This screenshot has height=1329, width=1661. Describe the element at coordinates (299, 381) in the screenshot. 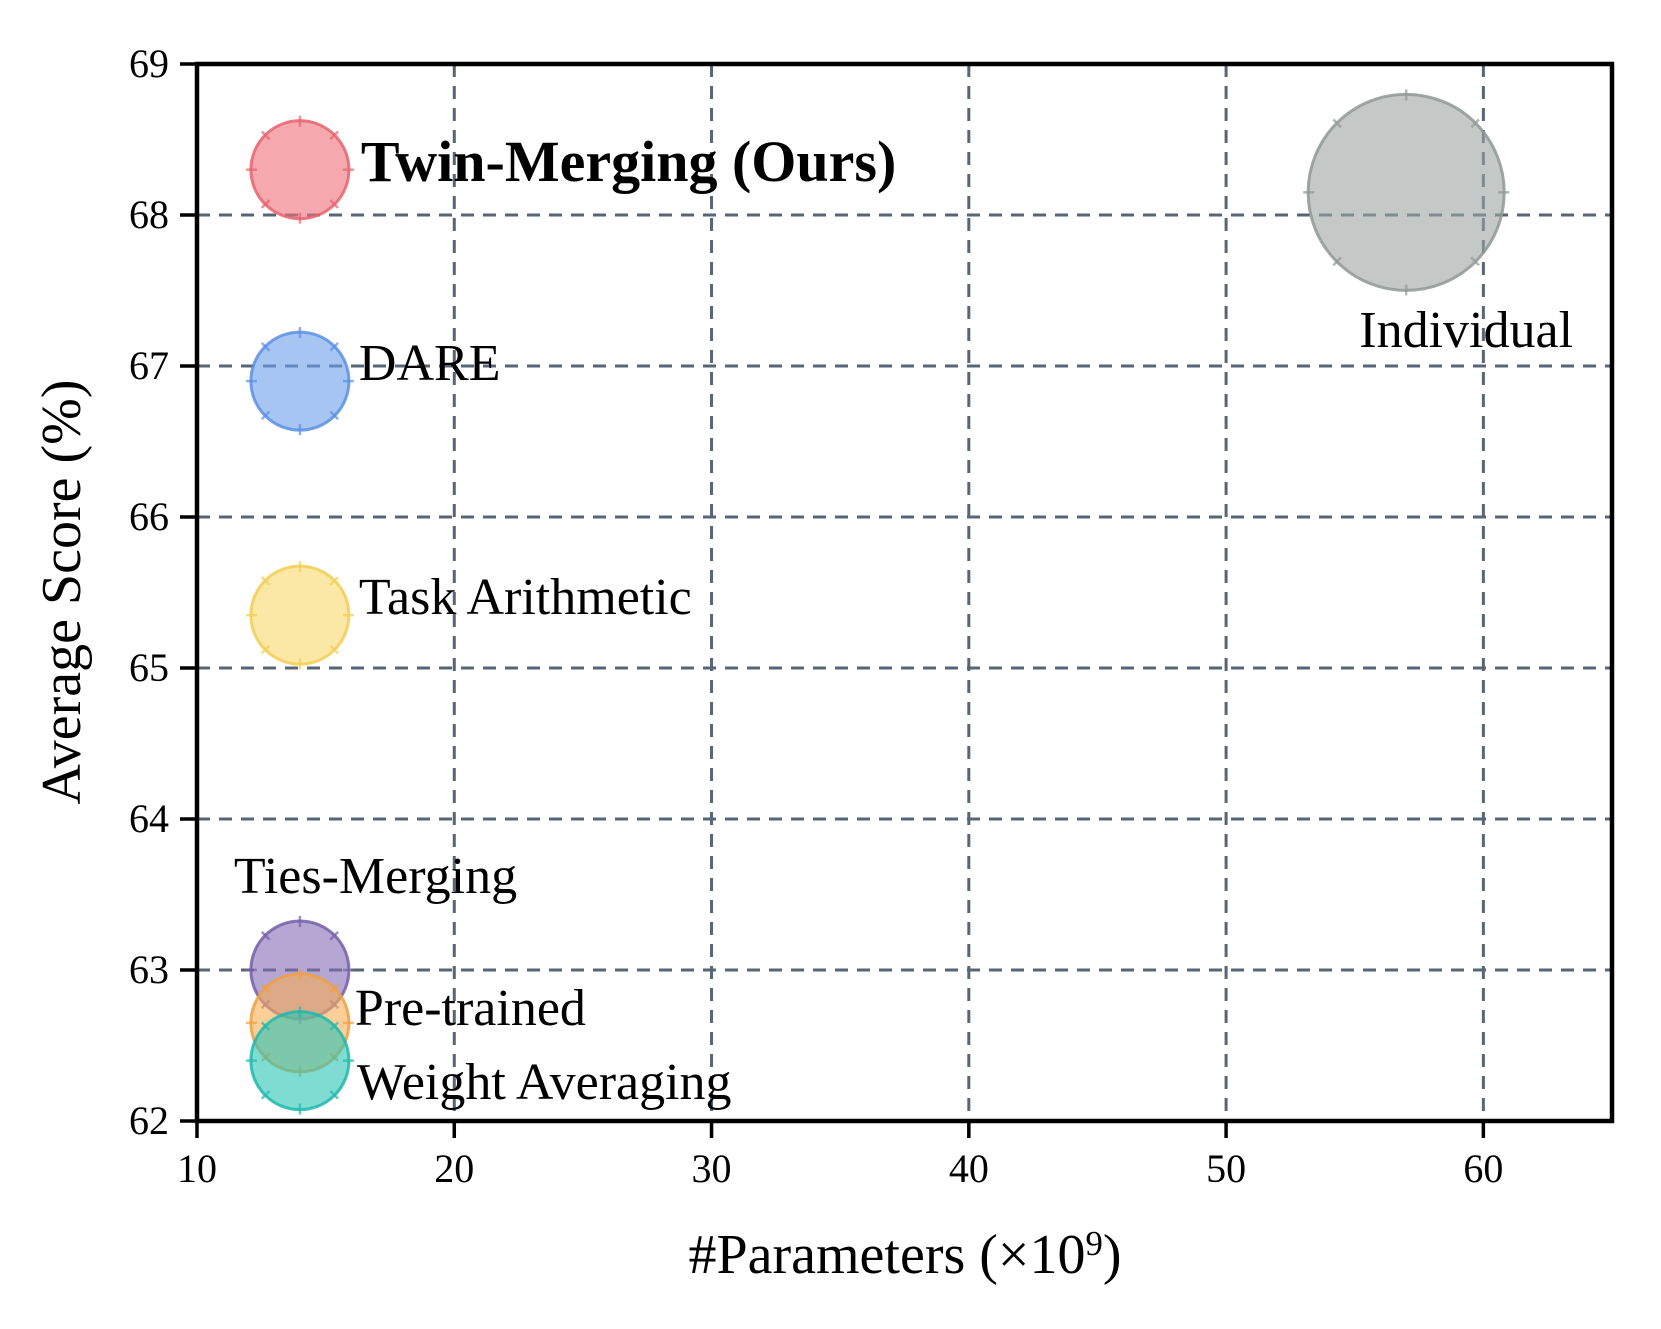

I see `bubble-dare` at that location.